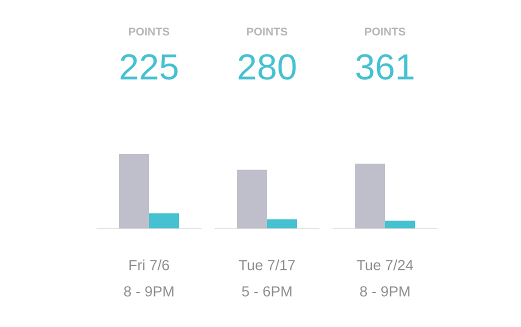  What do you see at coordinates (267, 67) in the screenshot?
I see `text: 280` at bounding box center [267, 67].